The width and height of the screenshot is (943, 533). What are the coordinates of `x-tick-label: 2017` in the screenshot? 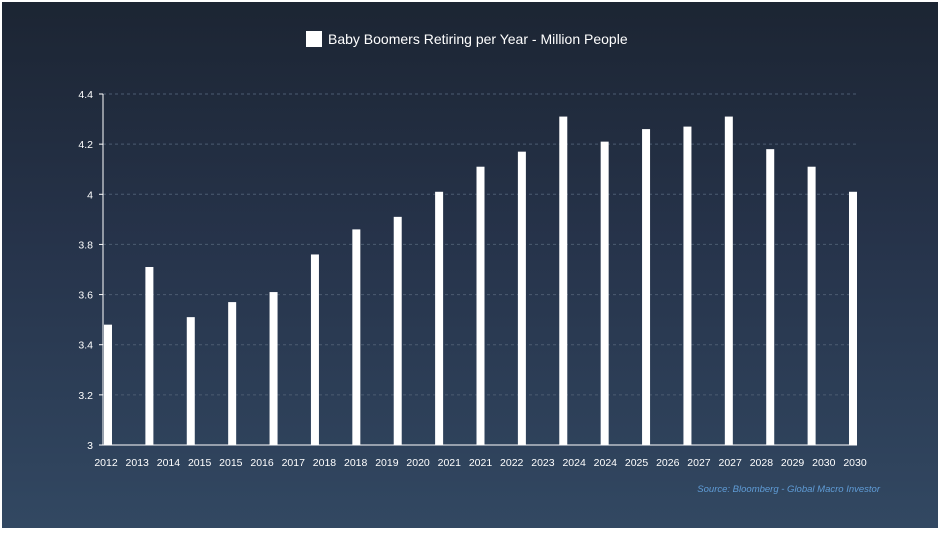 It's located at (294, 463).